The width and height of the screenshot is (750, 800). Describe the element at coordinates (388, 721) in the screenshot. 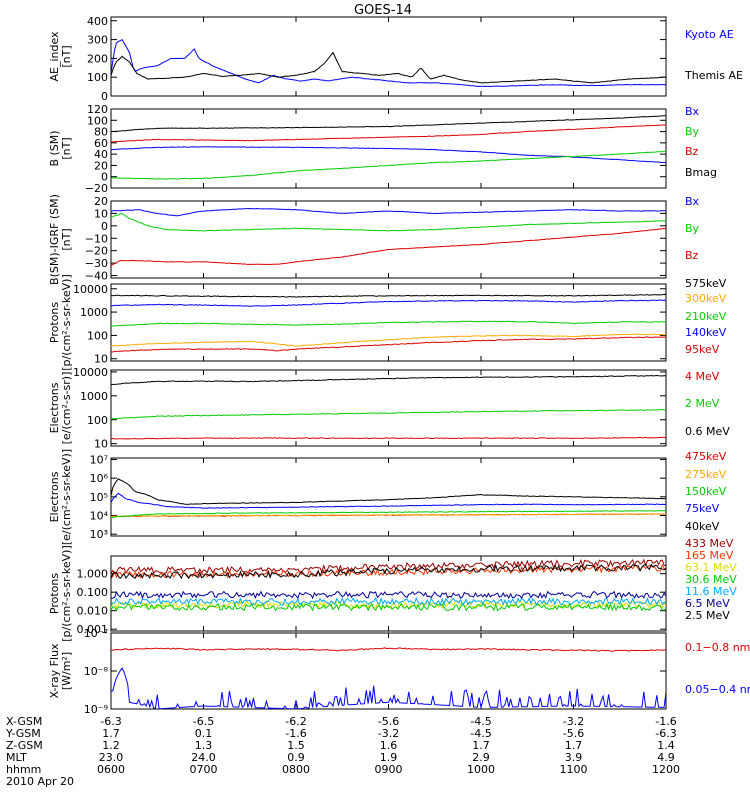

I see `ephemeris-value: -5.6` at that location.